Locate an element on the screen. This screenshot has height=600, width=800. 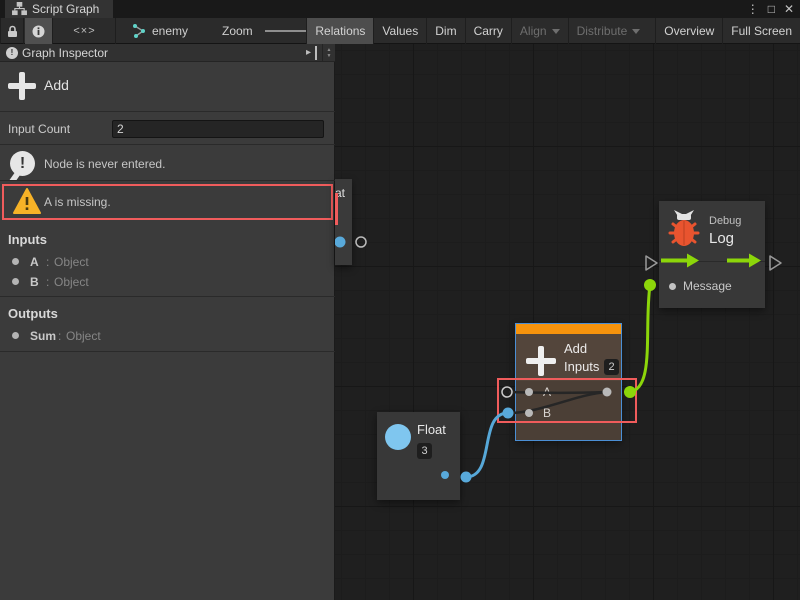
bug-icon is located at coordinates (684, 228).